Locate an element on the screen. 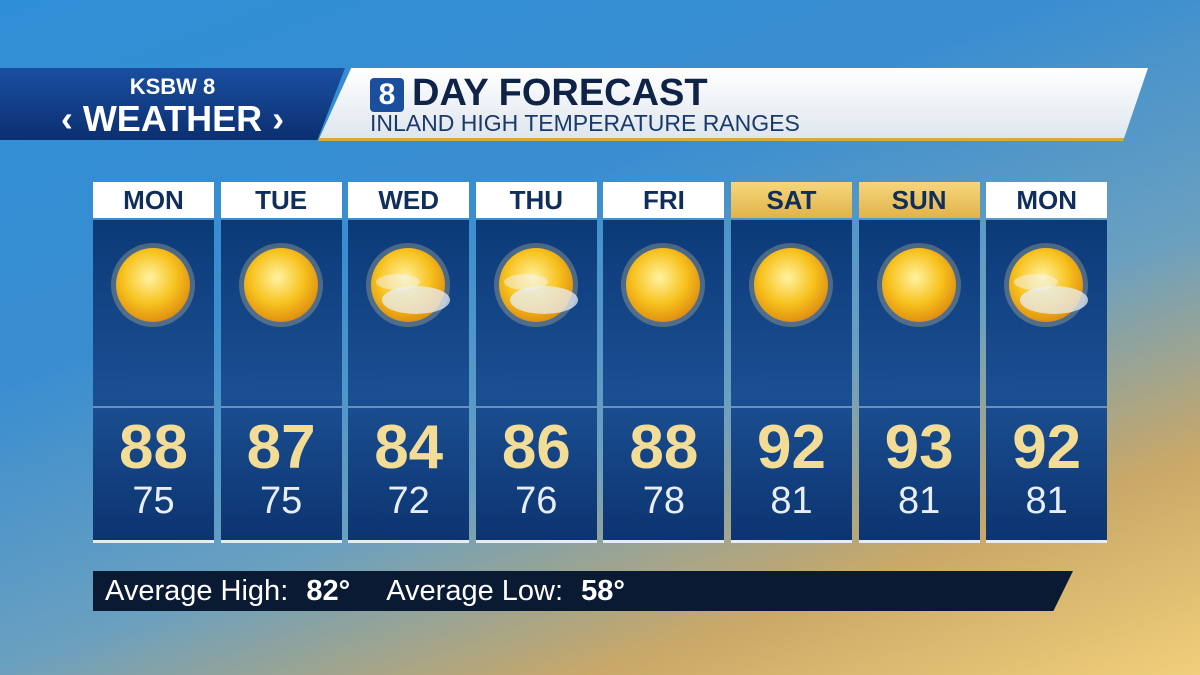 Image resolution: width=1200 pixels, height=675 pixels. day-column: MON 88 75 is located at coordinates (153, 362).